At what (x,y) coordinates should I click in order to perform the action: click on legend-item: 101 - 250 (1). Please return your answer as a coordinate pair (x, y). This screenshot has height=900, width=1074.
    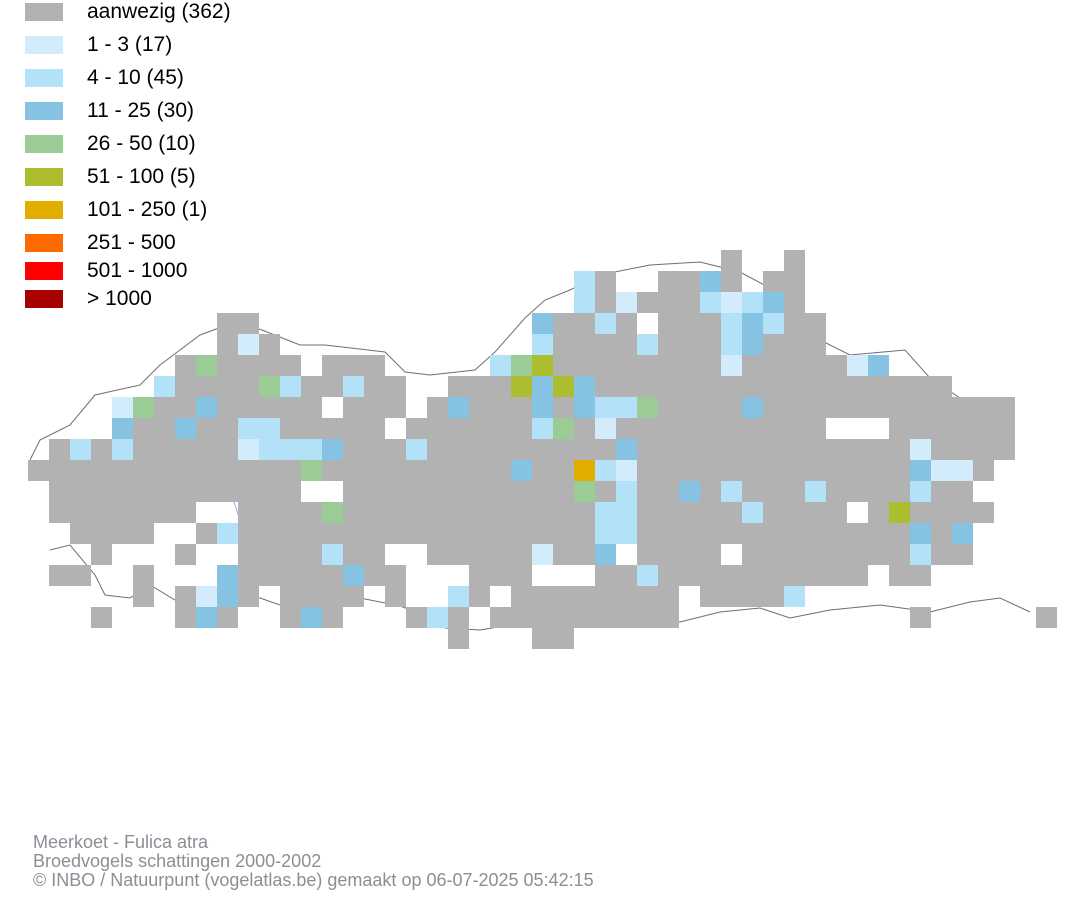
    Looking at the image, I should click on (185, 209).